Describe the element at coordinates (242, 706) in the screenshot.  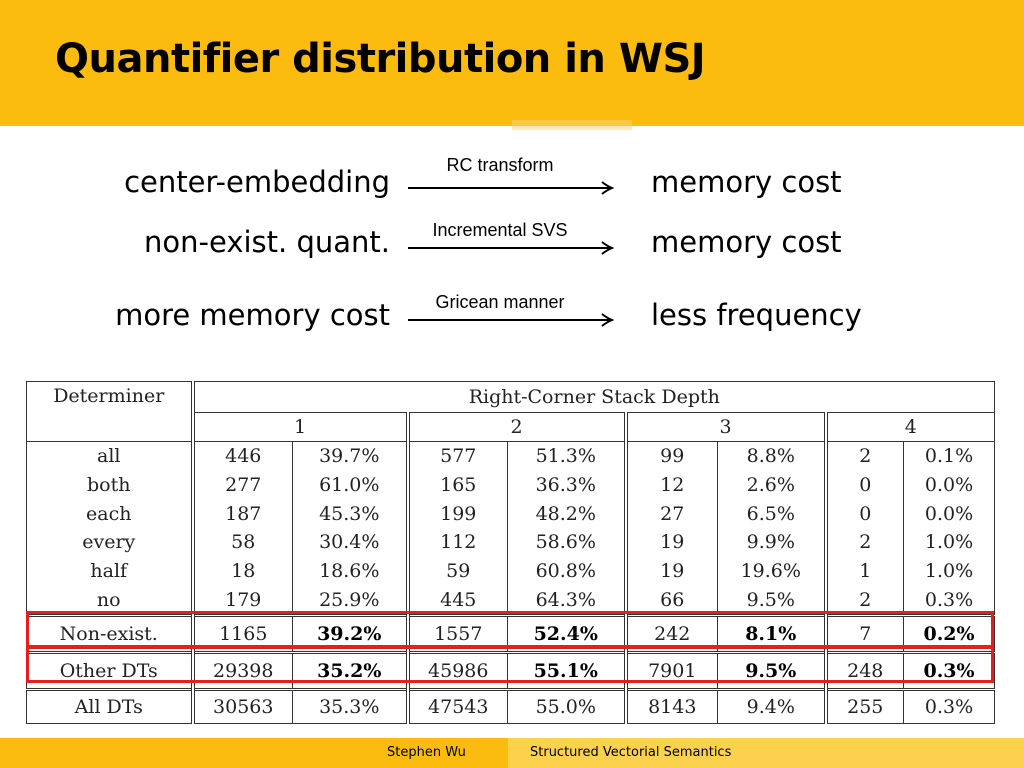
I see `table-cell: 30563` at that location.